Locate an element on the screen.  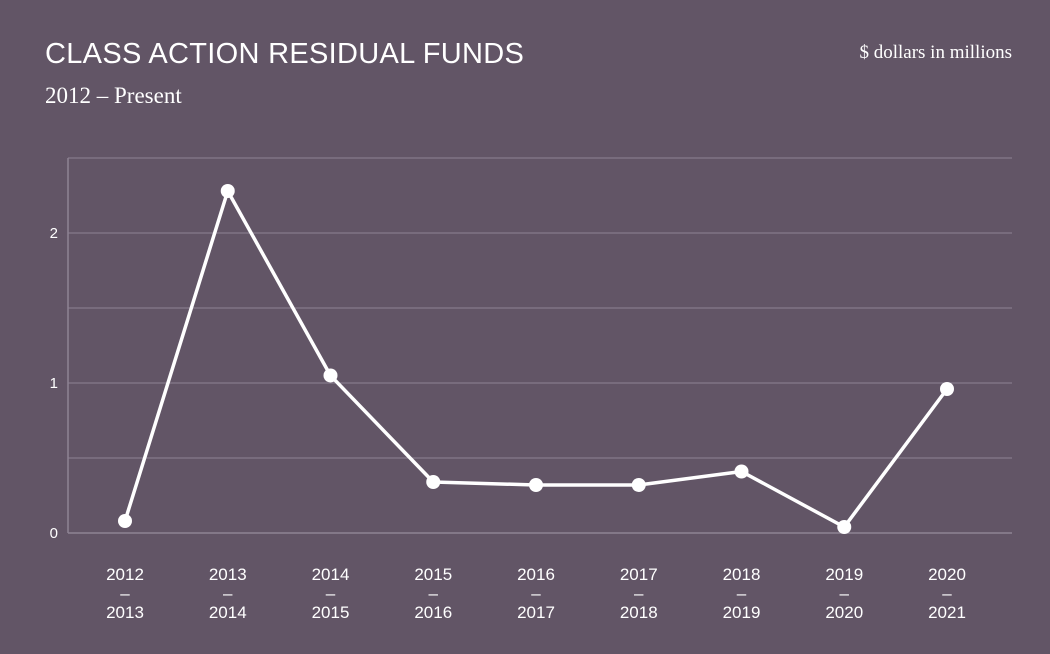
y-tick-label: 2 is located at coordinates (54, 233).